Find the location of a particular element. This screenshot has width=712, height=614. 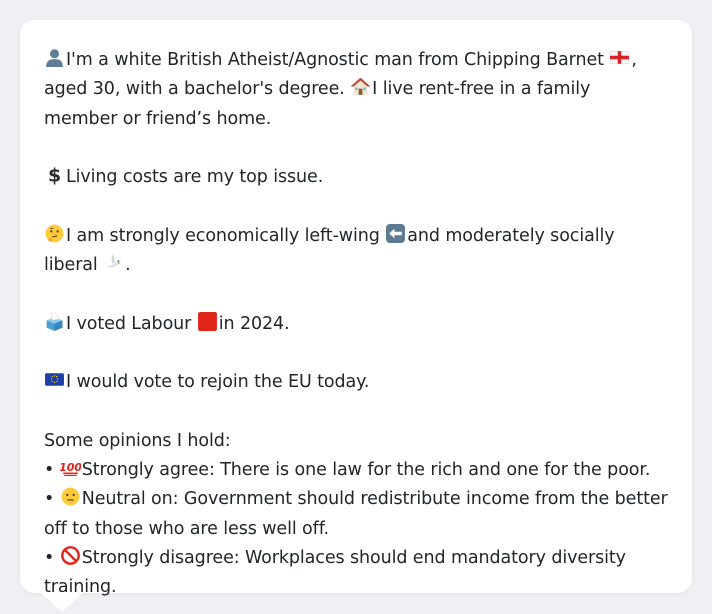

ideology-period: . is located at coordinates (128, 265).